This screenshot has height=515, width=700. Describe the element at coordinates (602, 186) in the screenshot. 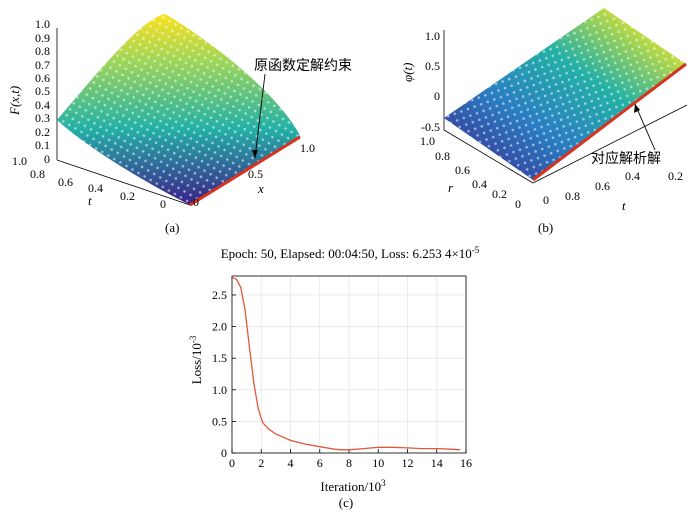

I see `t-tick-b: 0.6` at that location.